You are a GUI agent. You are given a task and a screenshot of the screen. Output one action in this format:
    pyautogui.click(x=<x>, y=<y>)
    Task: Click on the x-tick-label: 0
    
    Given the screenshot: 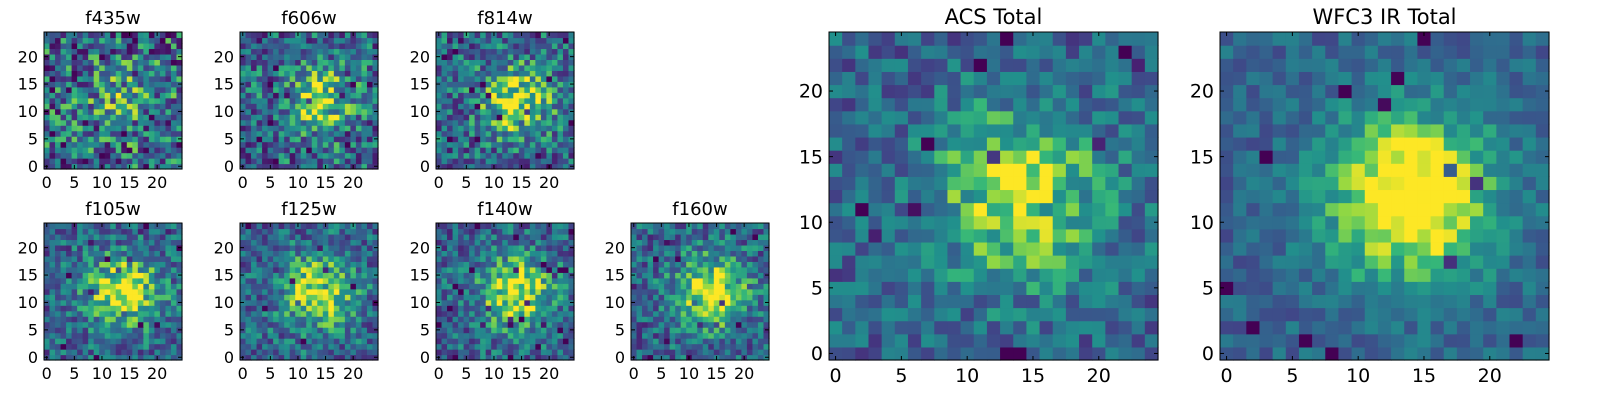 What is the action you would take?
    pyautogui.click(x=243, y=373)
    